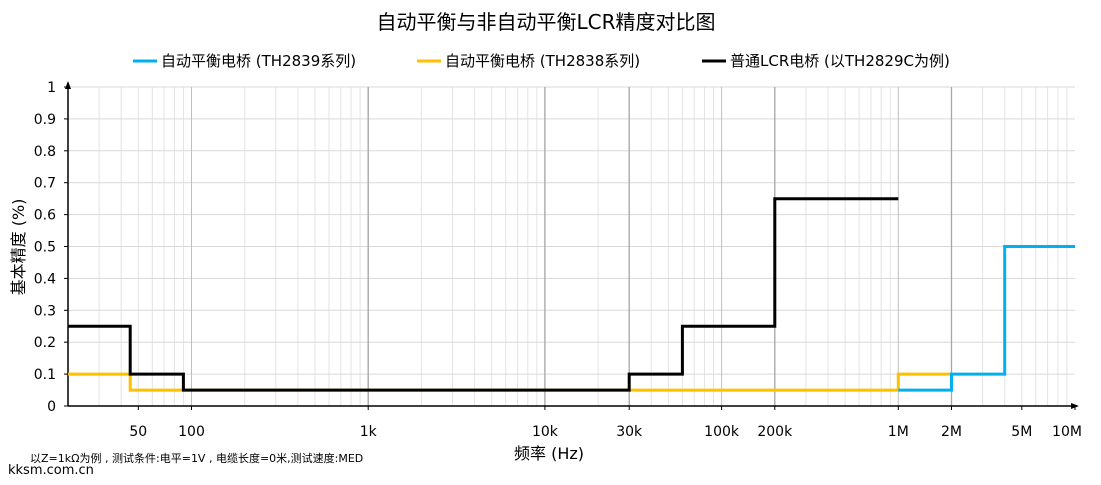 Image resolution: width=1101 pixels, height=485 pixels. Describe the element at coordinates (51, 88) in the screenshot. I see `y-tick-label: 1` at that location.